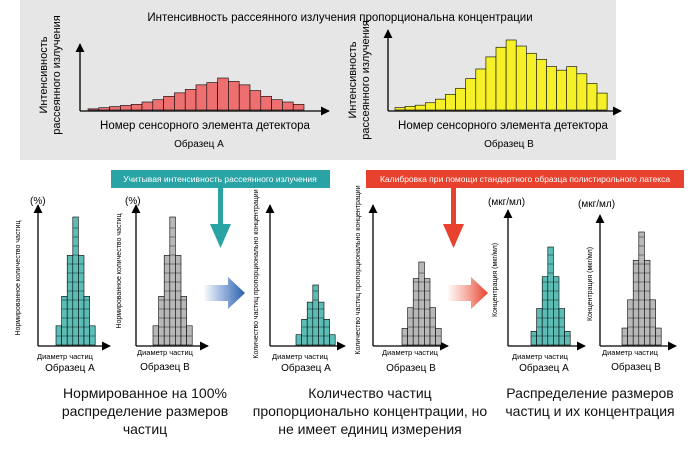  Describe the element at coordinates (453, 218) in the screenshot. I see `red-down-arrow` at that location.